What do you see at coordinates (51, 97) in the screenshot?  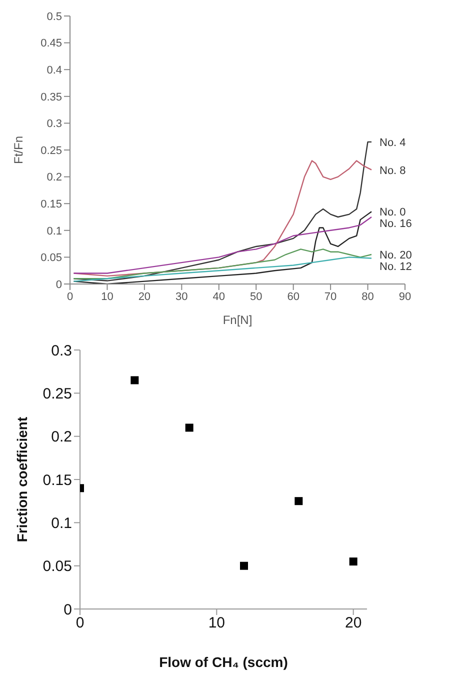 I see `y-tick-label: 0.35` at bounding box center [51, 97].